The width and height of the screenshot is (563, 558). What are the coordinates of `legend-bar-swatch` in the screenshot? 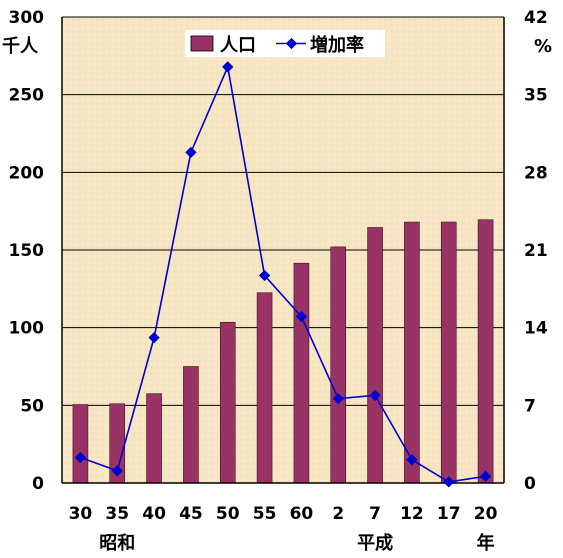 It's located at (202, 43).